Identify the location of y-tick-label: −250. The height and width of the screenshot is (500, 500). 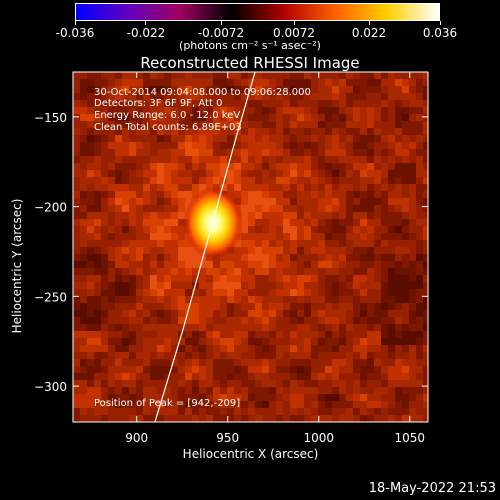
(50, 297).